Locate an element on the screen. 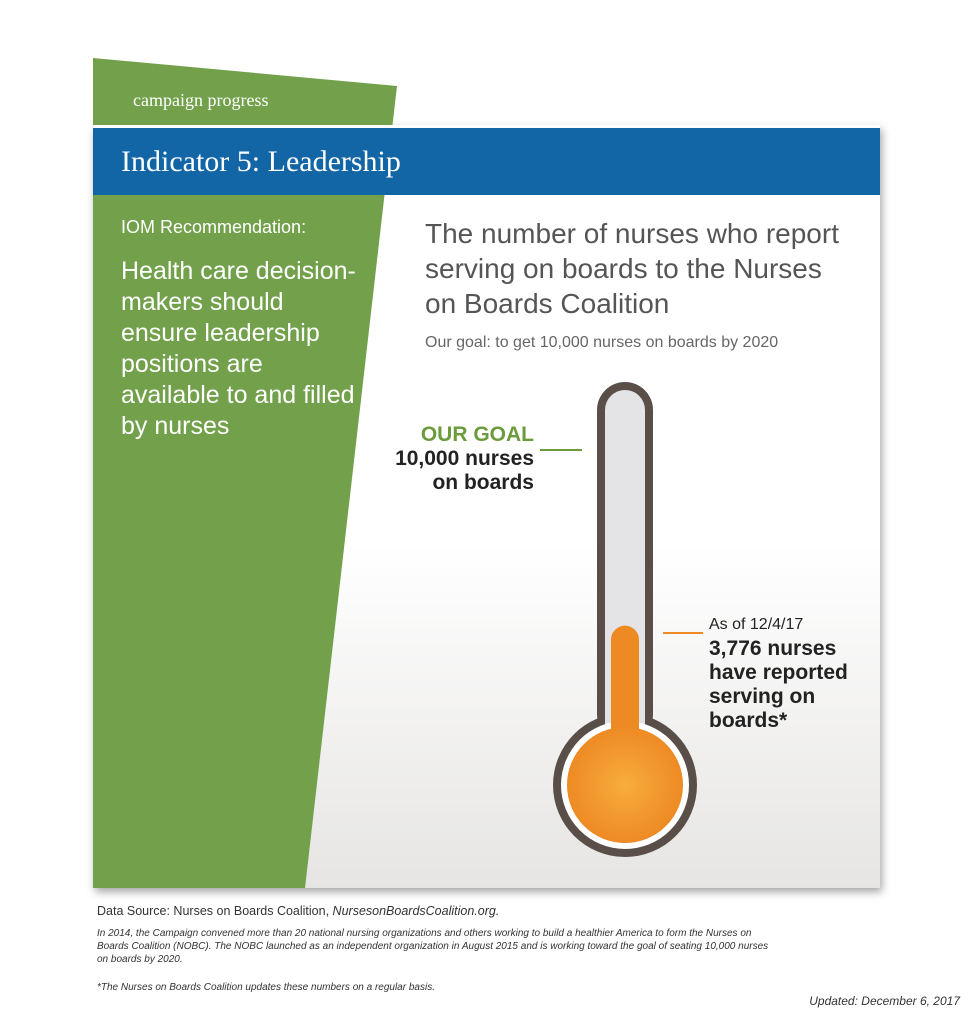 The width and height of the screenshot is (974, 1024). campaign-tag: campaign progress is located at coordinates (201, 100).